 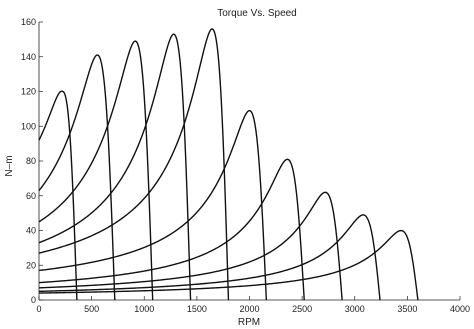 What do you see at coordinates (257, 13) in the screenshot?
I see `chart-title: Torque Vs. Speed` at bounding box center [257, 13].